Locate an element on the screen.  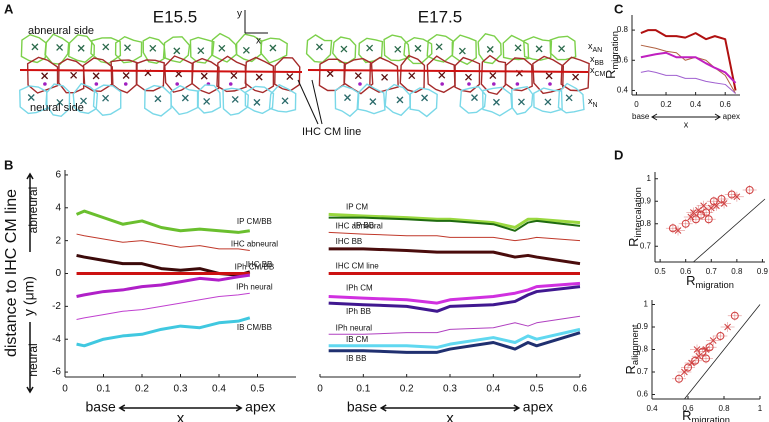
series-label: IP BB is located at coordinates (364, 225).